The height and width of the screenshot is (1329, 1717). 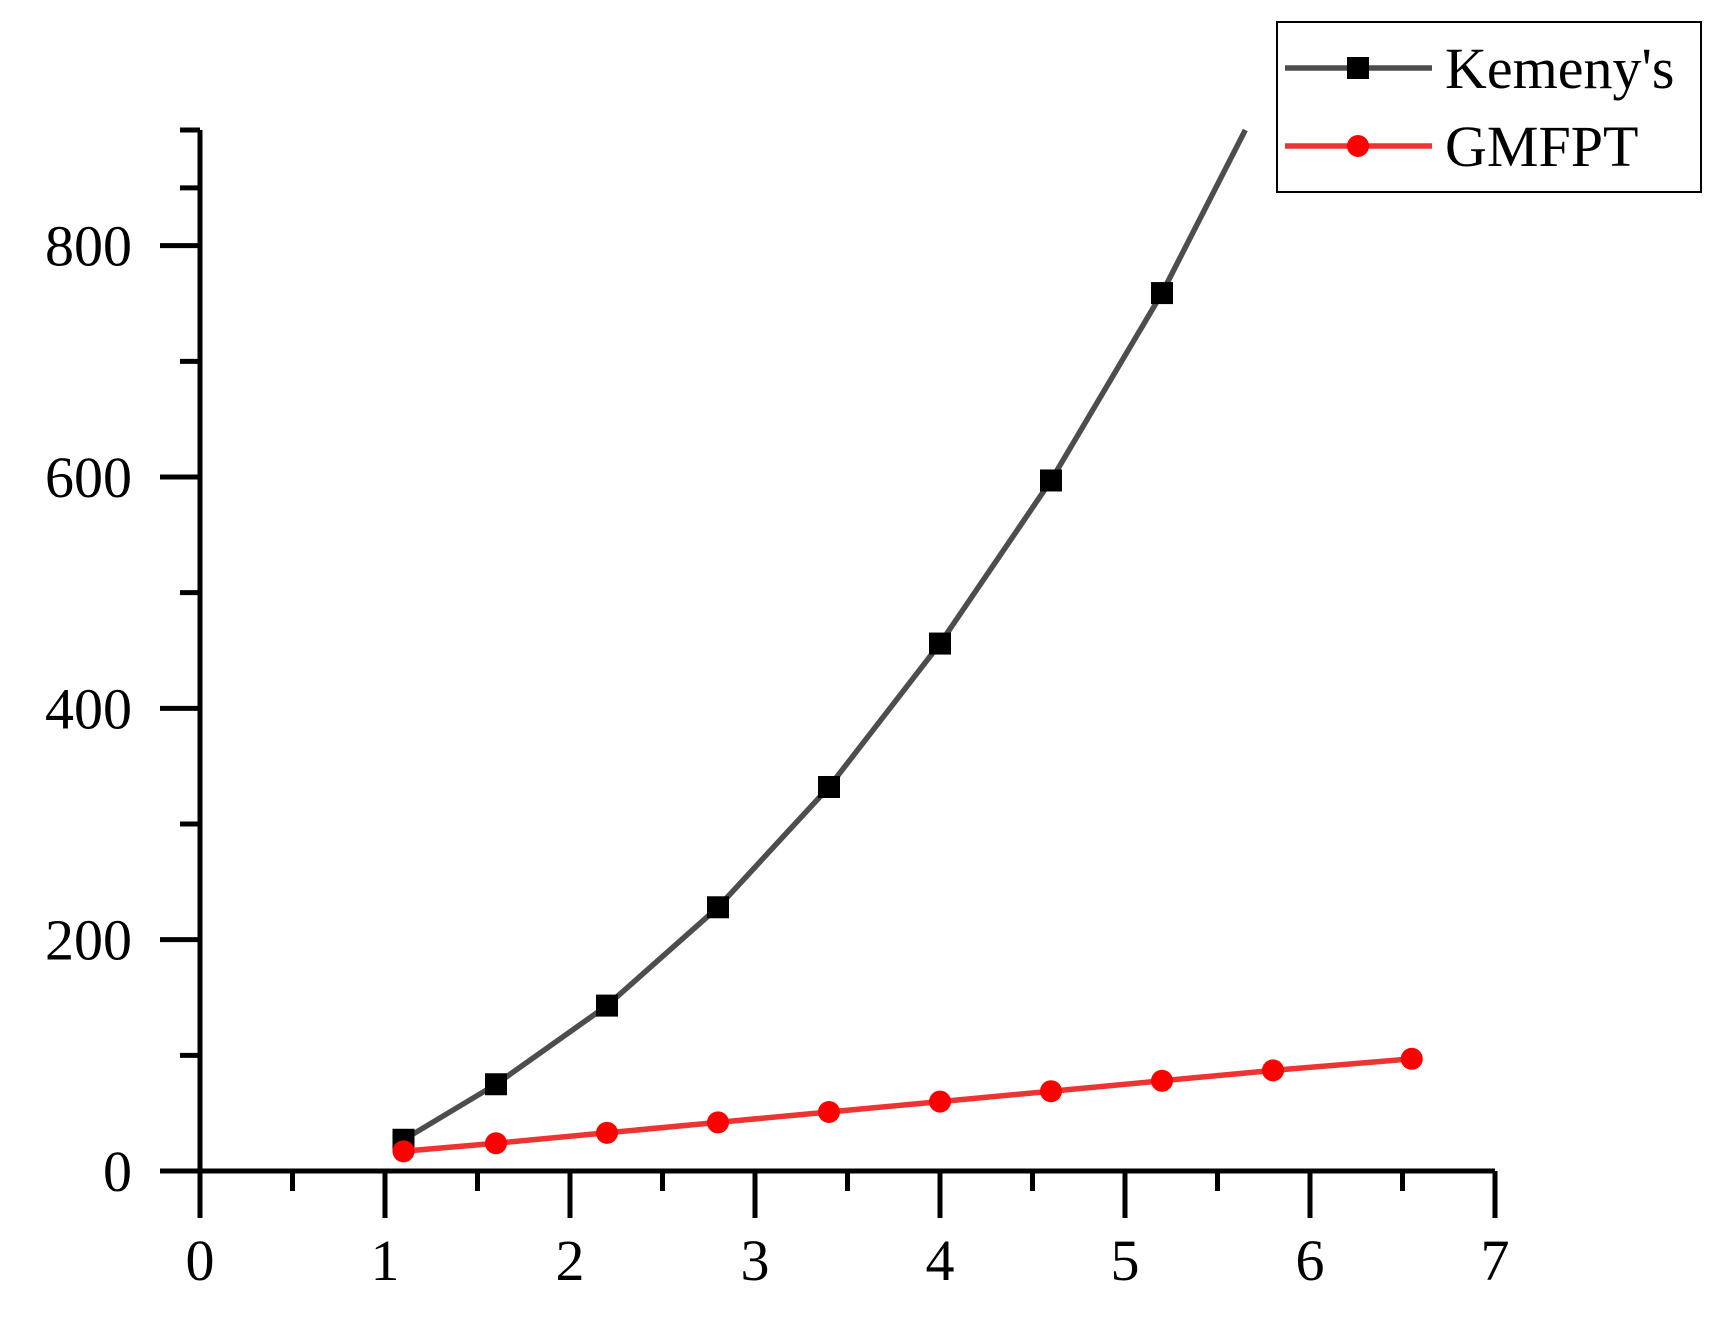 What do you see at coordinates (1358, 68) in the screenshot?
I see `legend-kemeny-s-marker` at bounding box center [1358, 68].